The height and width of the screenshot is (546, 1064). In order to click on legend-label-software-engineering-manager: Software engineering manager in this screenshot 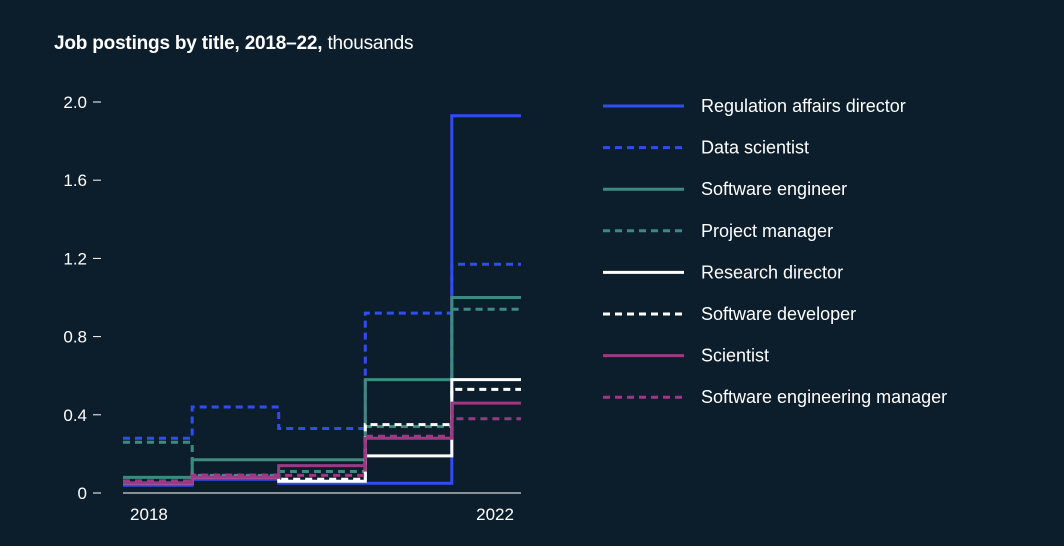, I will do `click(824, 397)`.